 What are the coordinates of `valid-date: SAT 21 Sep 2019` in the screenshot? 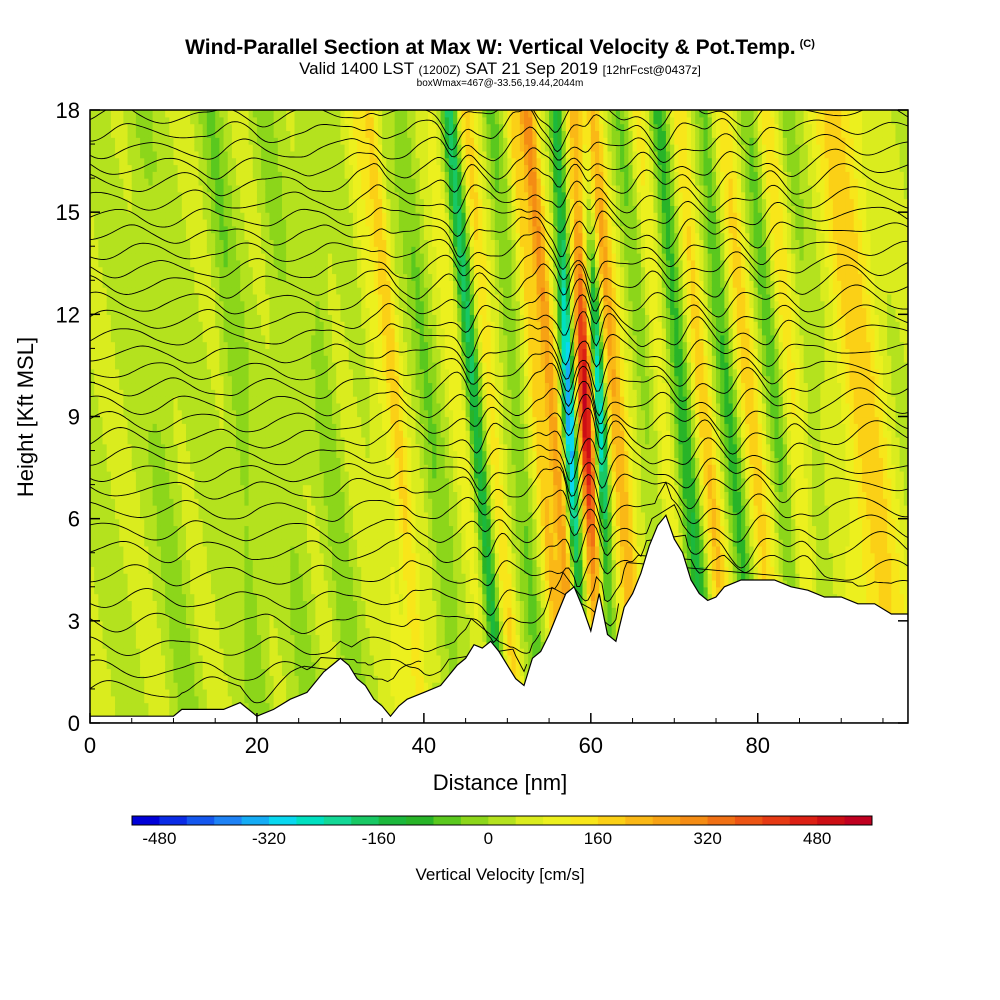 It's located at (531, 68).